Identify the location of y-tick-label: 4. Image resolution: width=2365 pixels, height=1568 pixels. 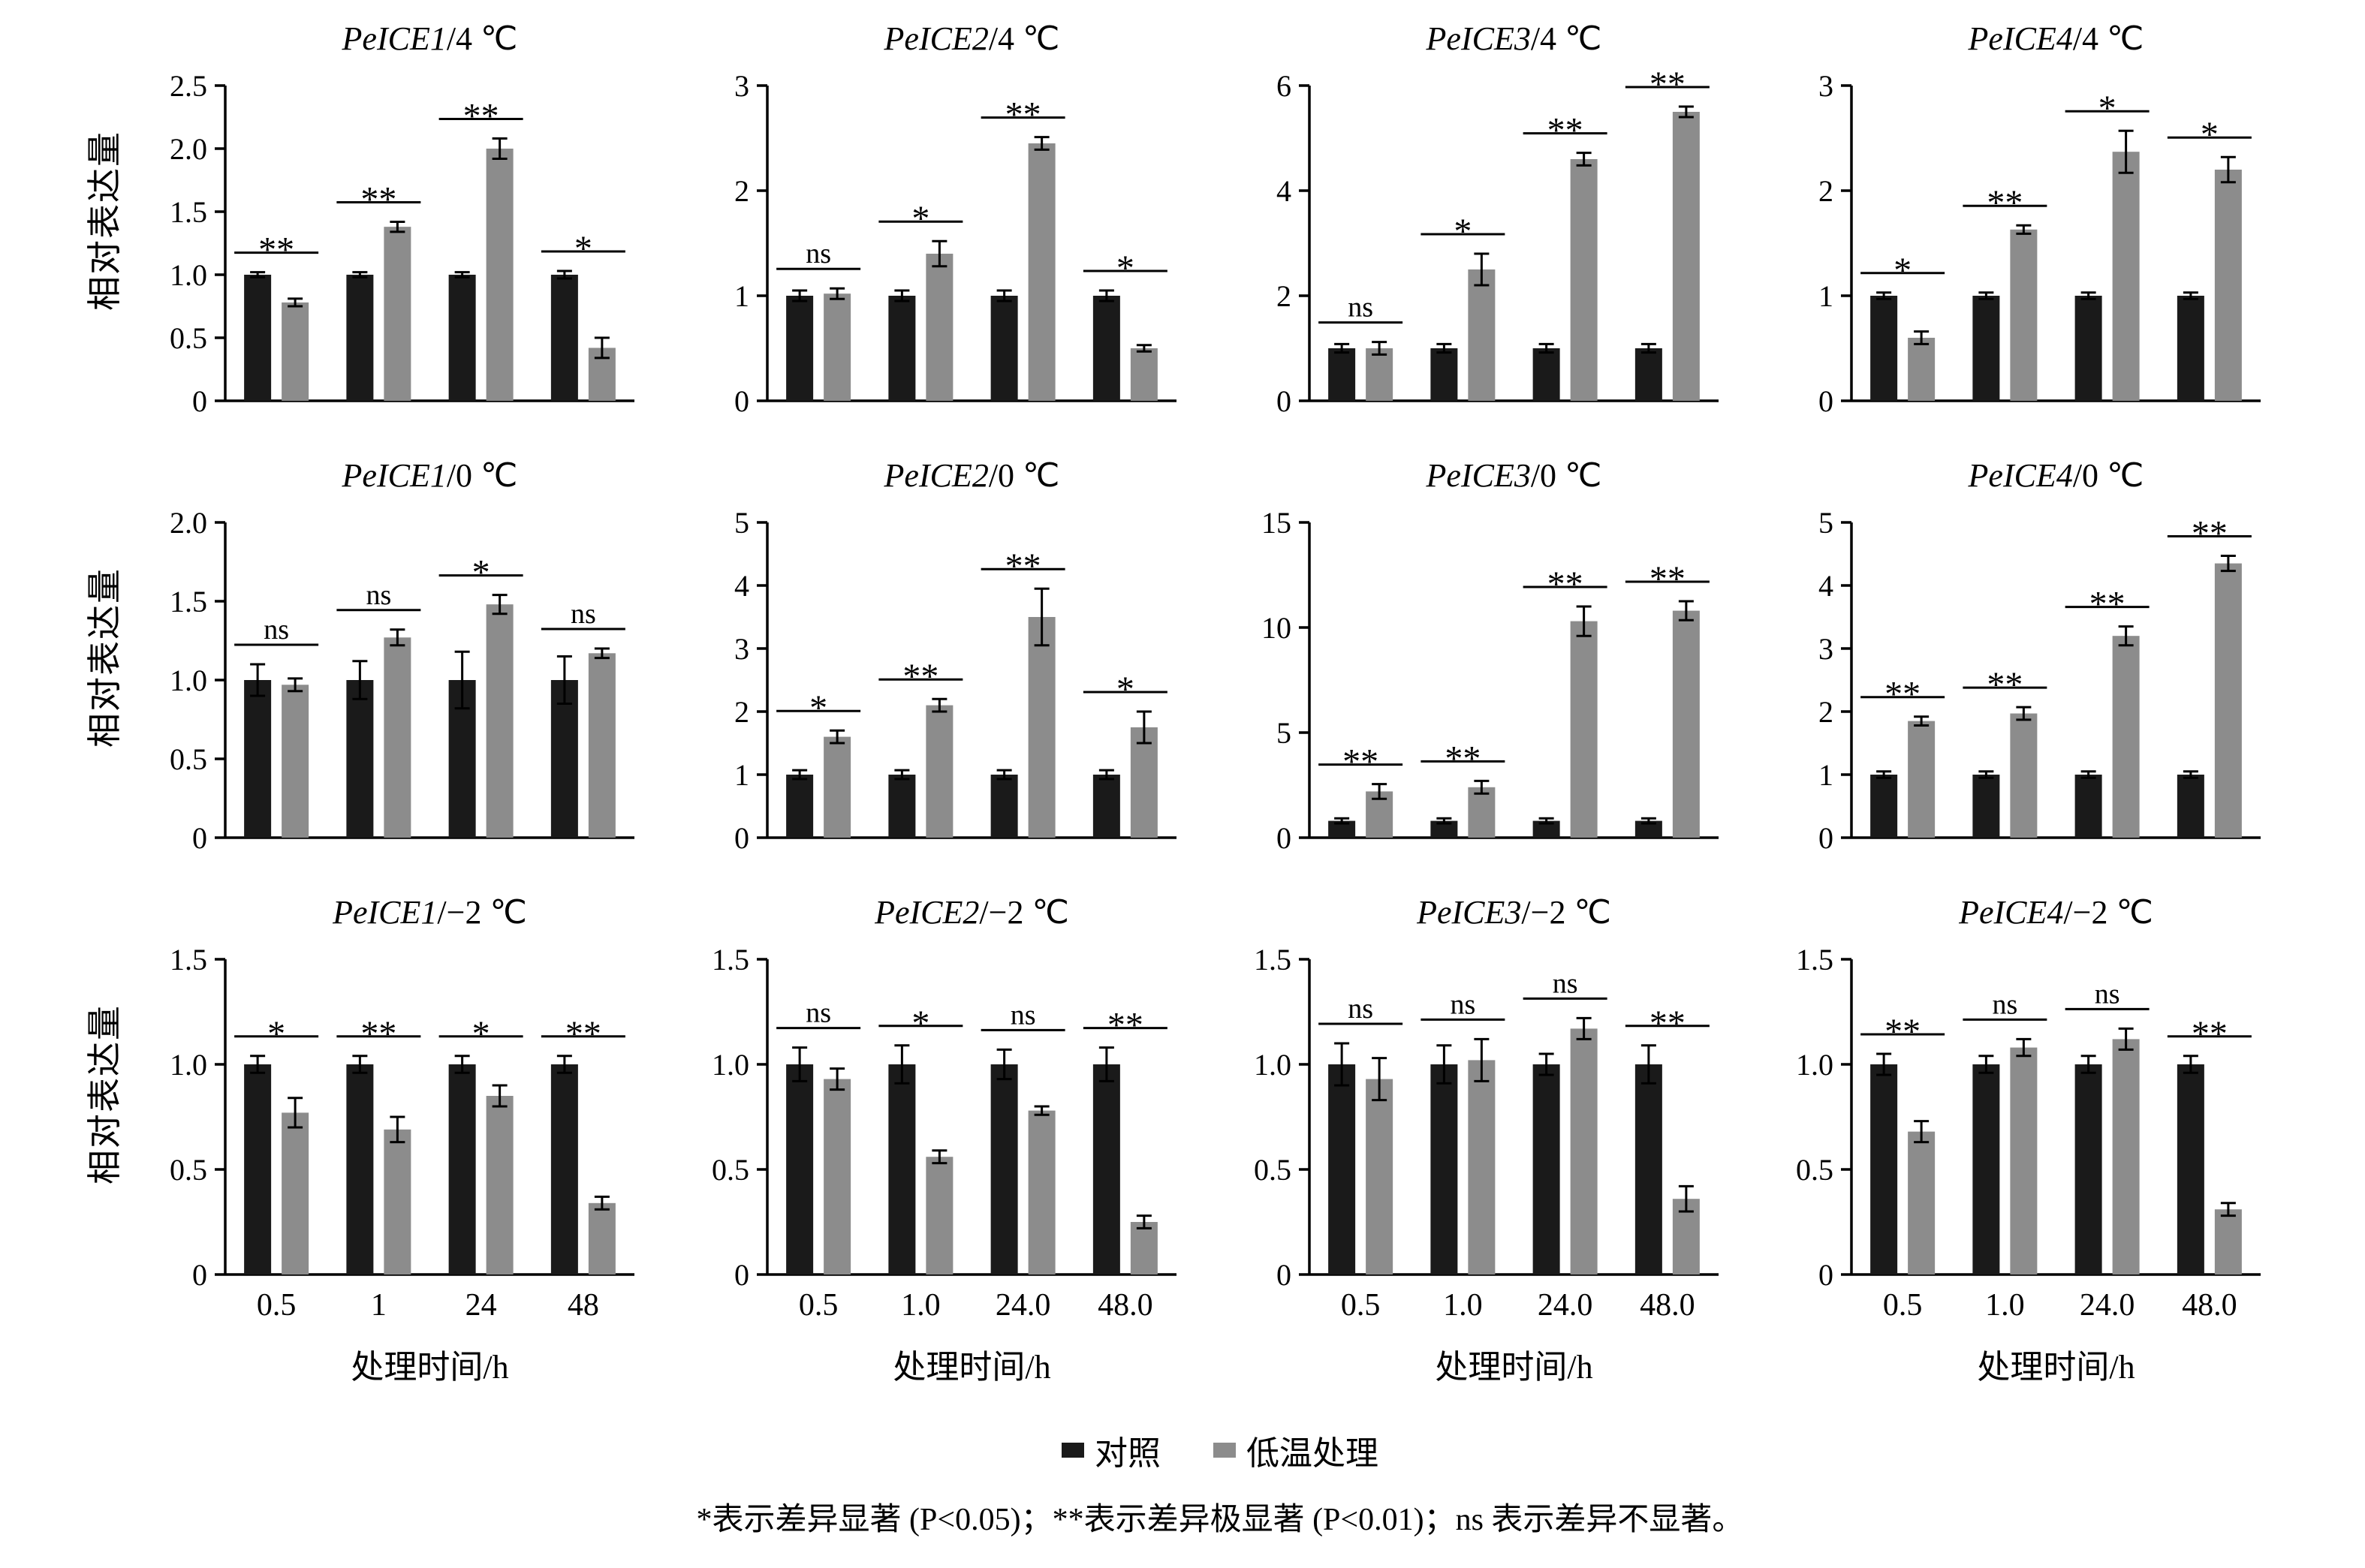
(741, 586).